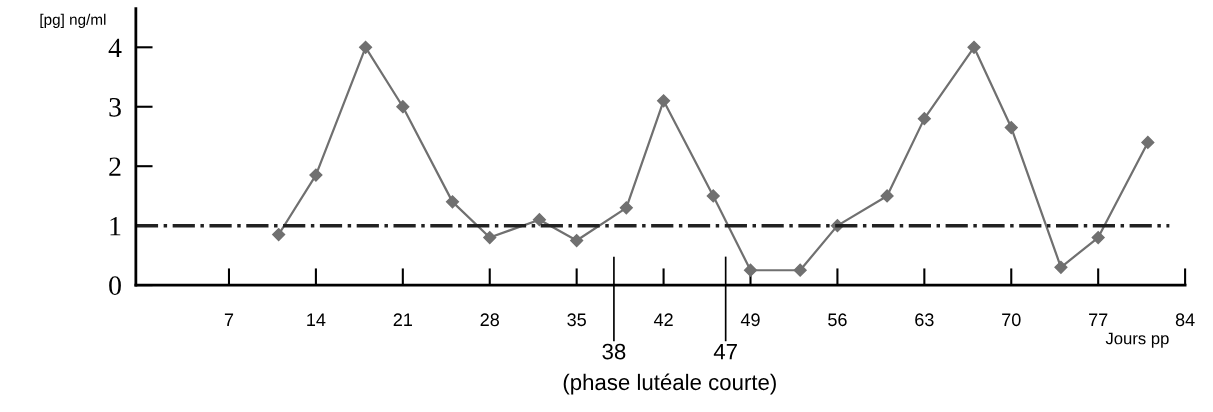  Describe the element at coordinates (750, 320) in the screenshot. I see `x-tick-label: 49` at that location.